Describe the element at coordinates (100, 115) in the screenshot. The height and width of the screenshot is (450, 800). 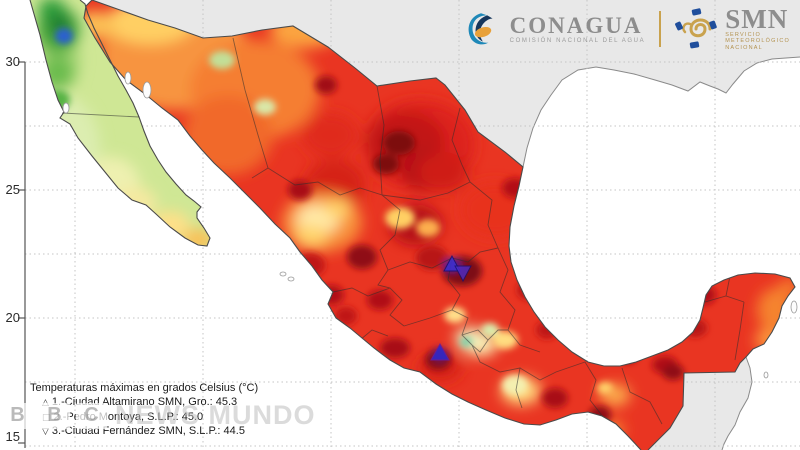
I see `baja-state-line` at that location.